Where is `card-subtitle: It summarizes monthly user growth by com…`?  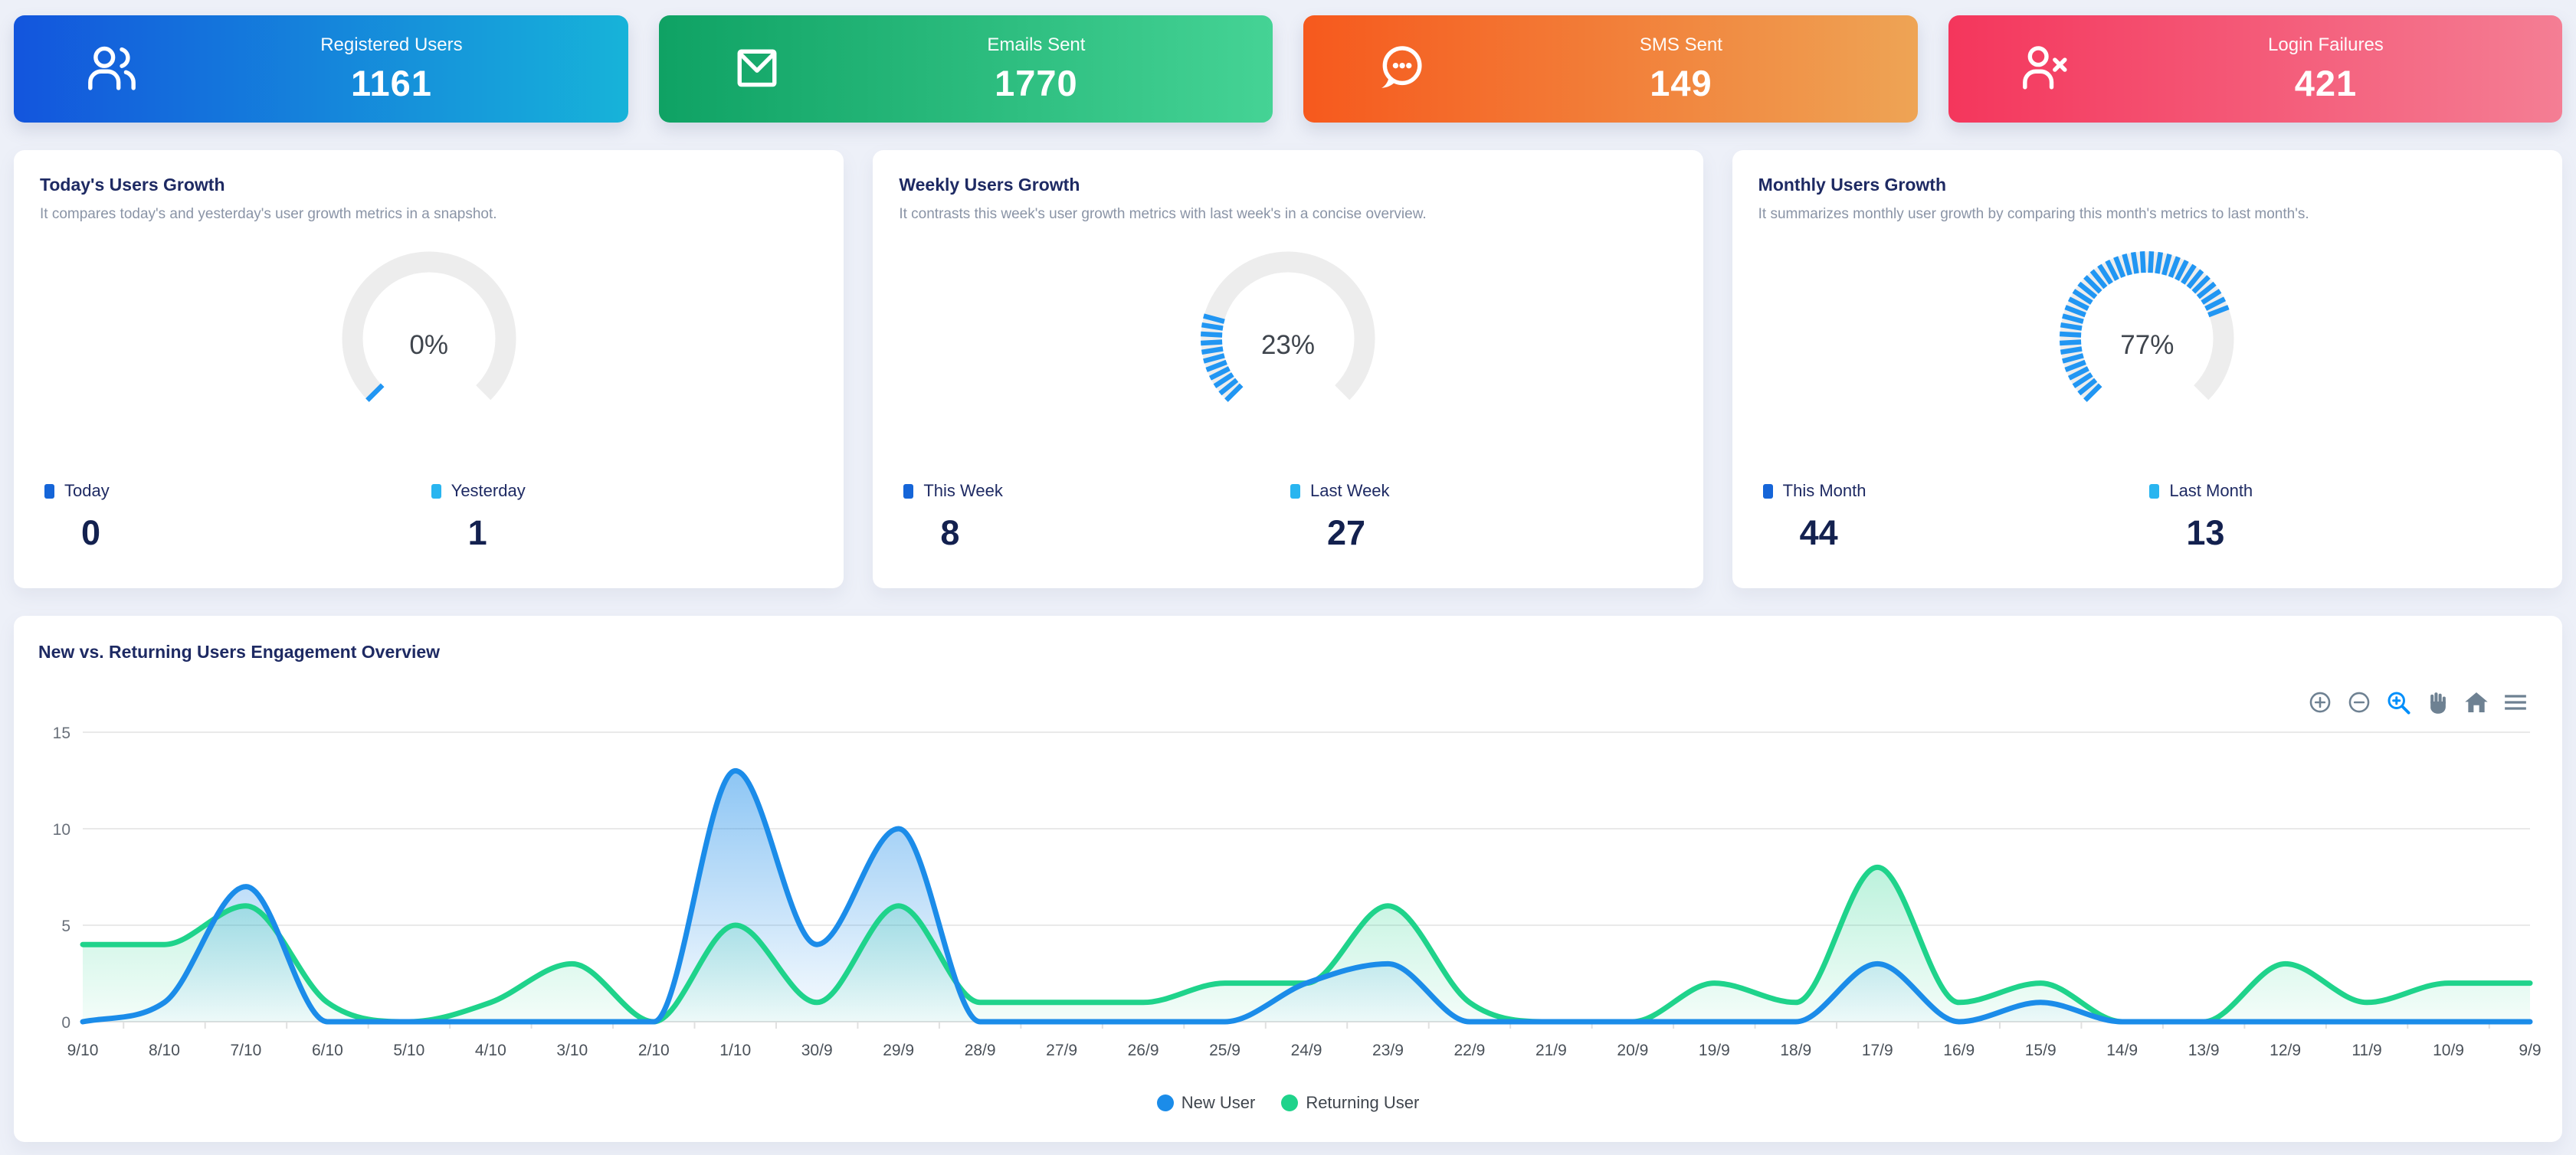
card-subtitle: It summarizes monthly user growth by com… is located at coordinates (2033, 214).